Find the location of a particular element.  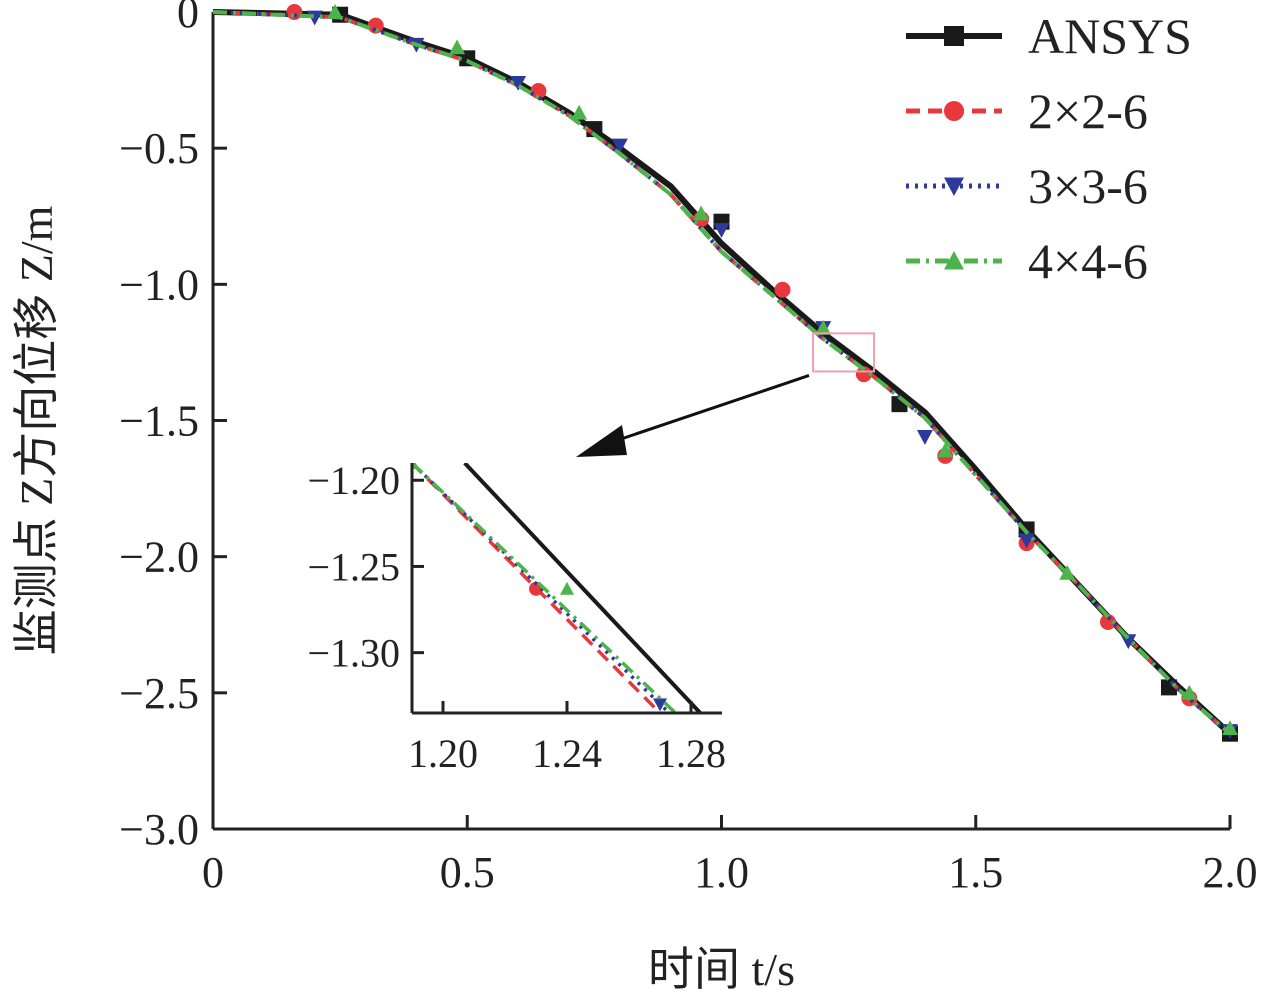

y-tick-label: −3.0 is located at coordinates (159, 829).